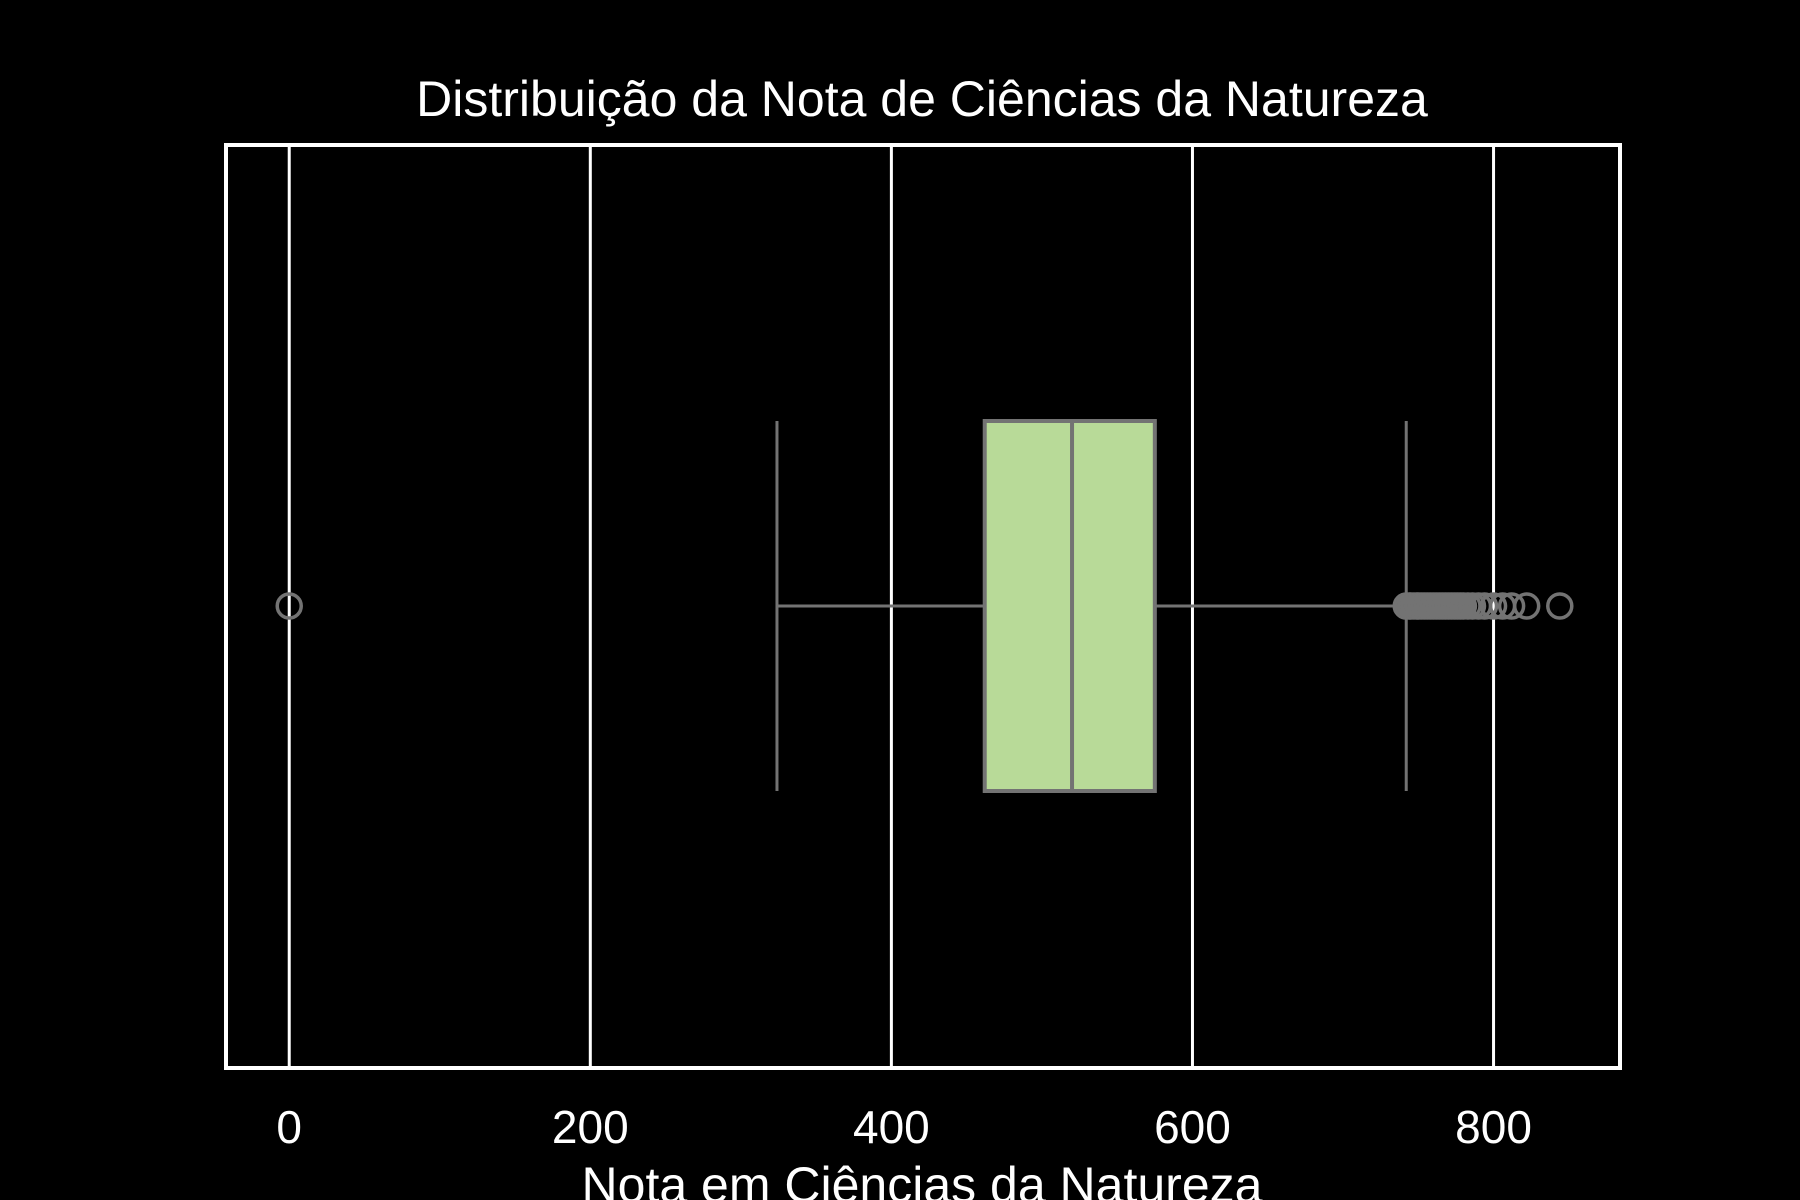 This screenshot has width=1800, height=1200. I want to click on x-axis-label: Nota em Ciências da Natureza, so click(922, 1178).